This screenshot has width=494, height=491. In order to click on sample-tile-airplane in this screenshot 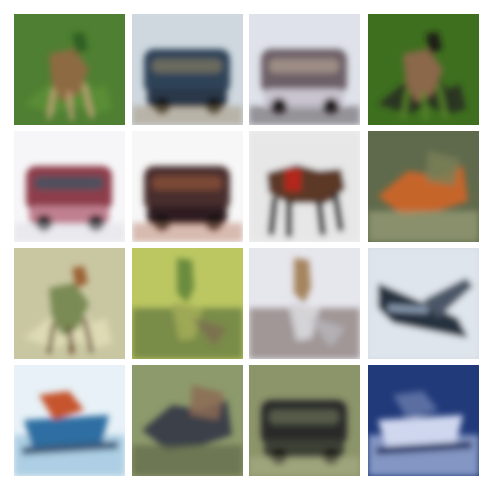, I will do `click(423, 303)`.